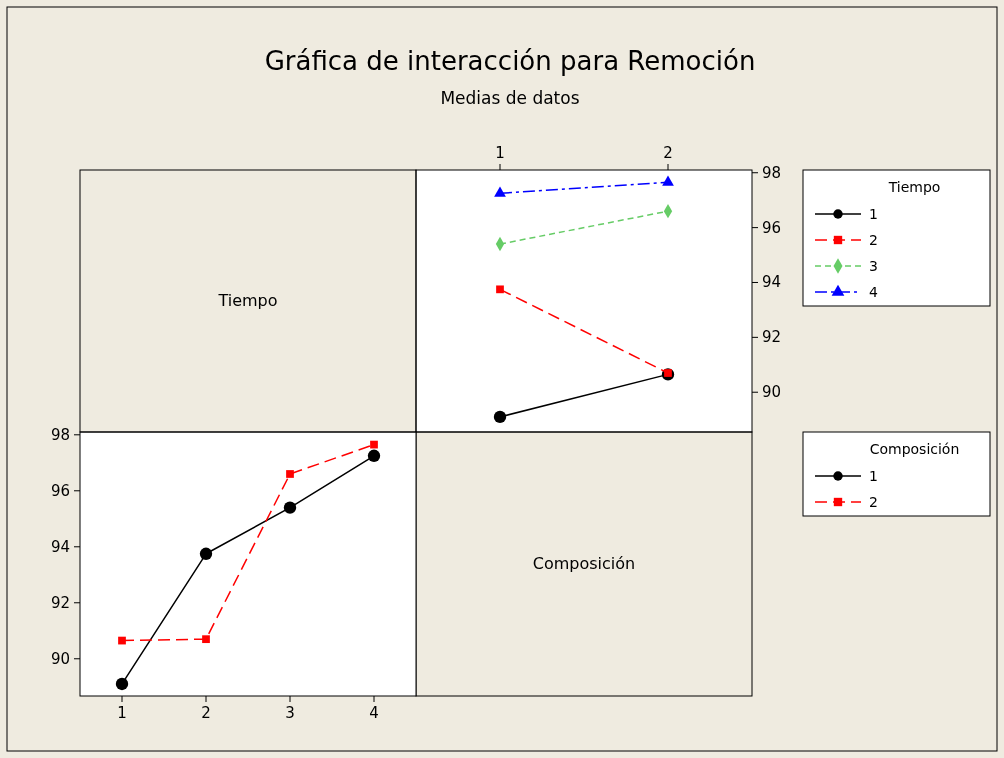  Describe the element at coordinates (374, 713) in the screenshot. I see `x-tick-label: 4` at that location.